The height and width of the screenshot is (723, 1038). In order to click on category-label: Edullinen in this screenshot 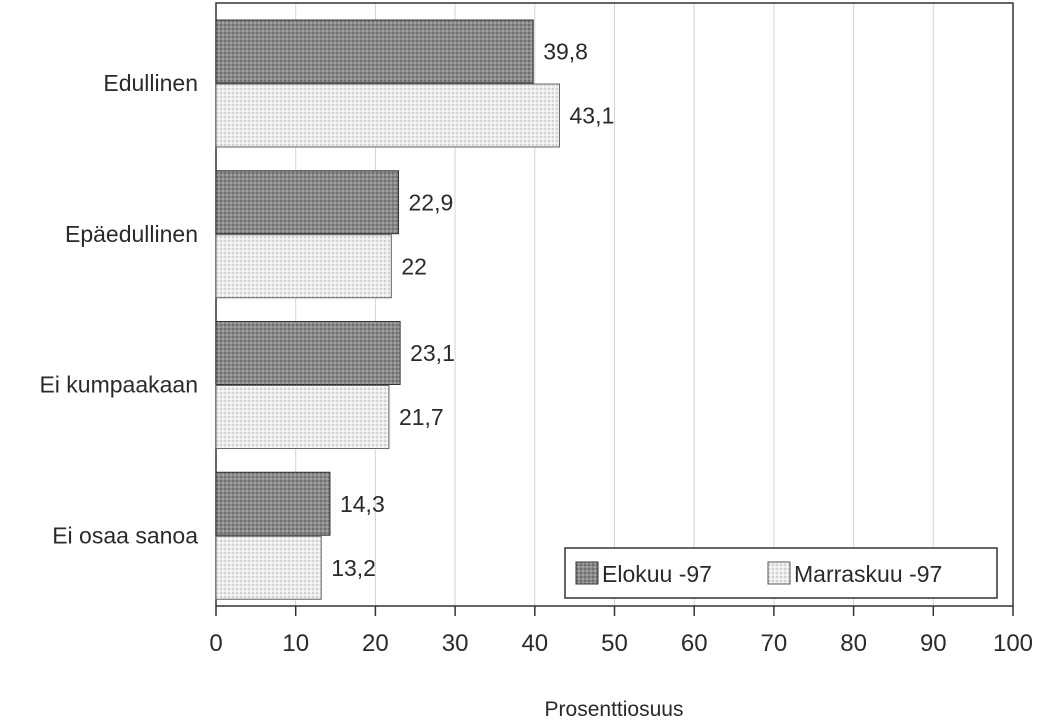, I will do `click(150, 83)`.